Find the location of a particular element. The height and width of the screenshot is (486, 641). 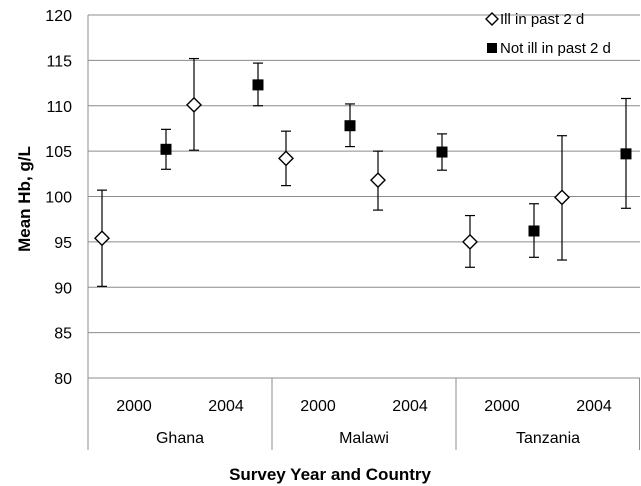

x-country-label: Ghana is located at coordinates (180, 438).